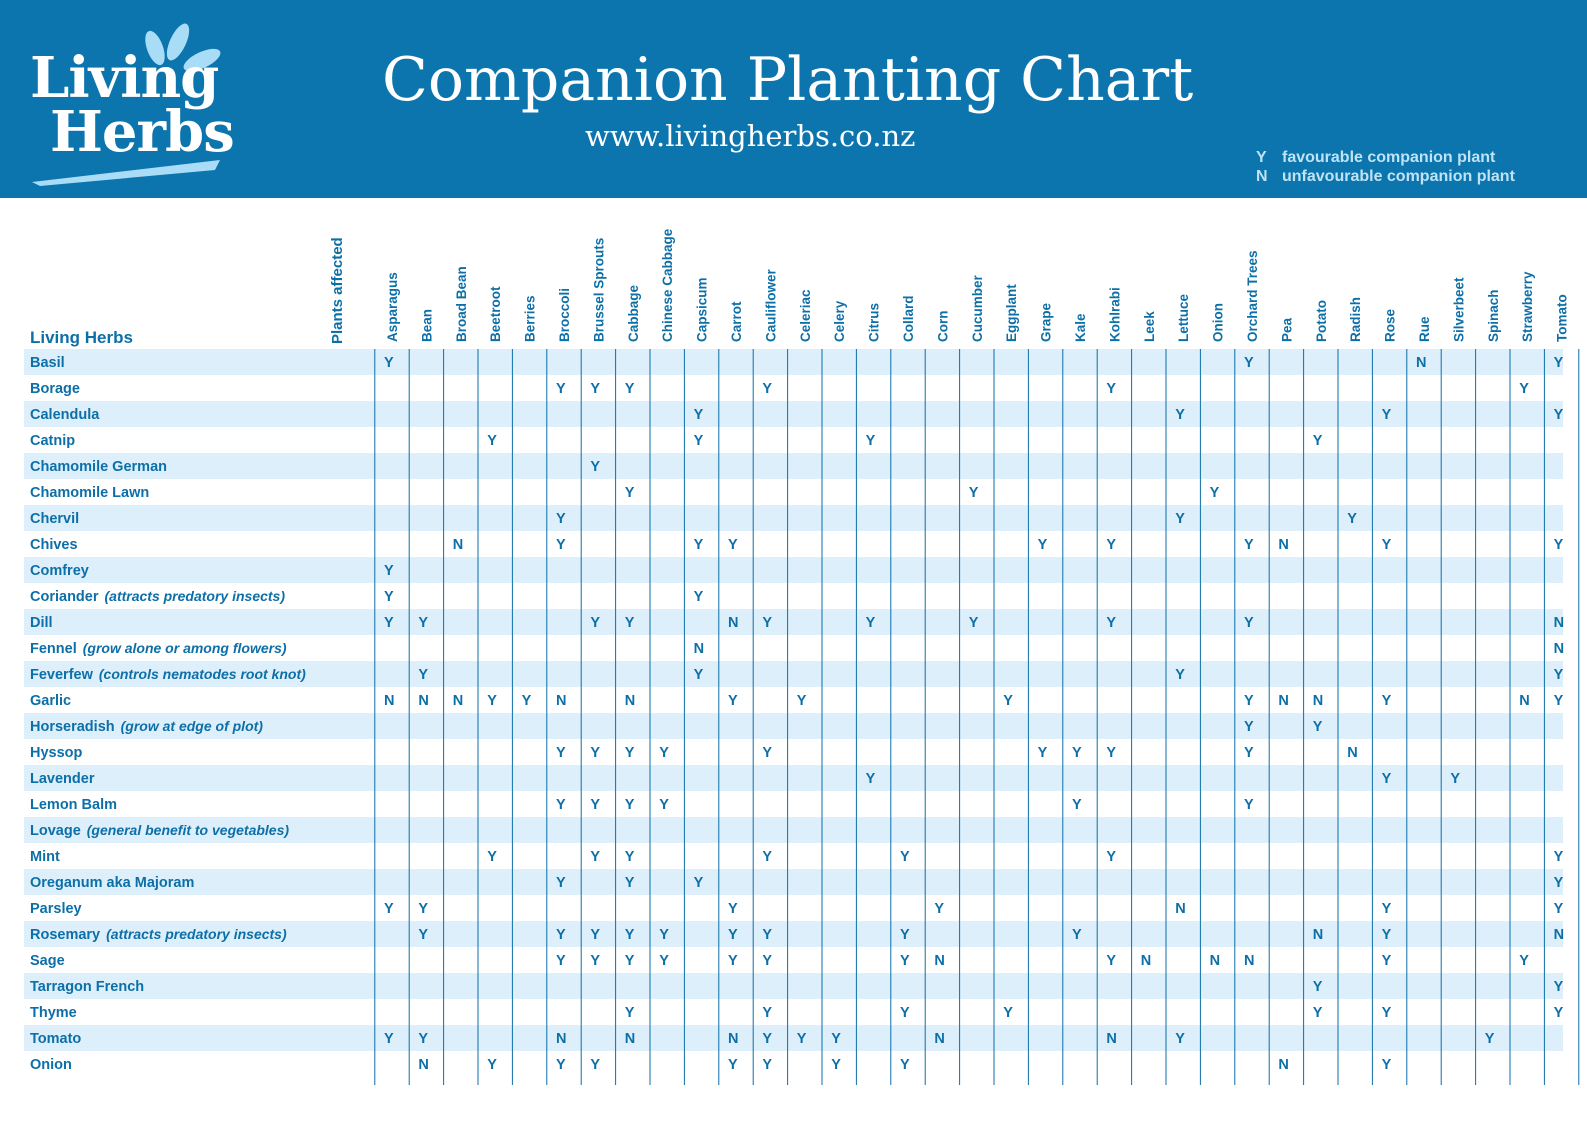  I want to click on row-label: Mint, so click(45, 857).